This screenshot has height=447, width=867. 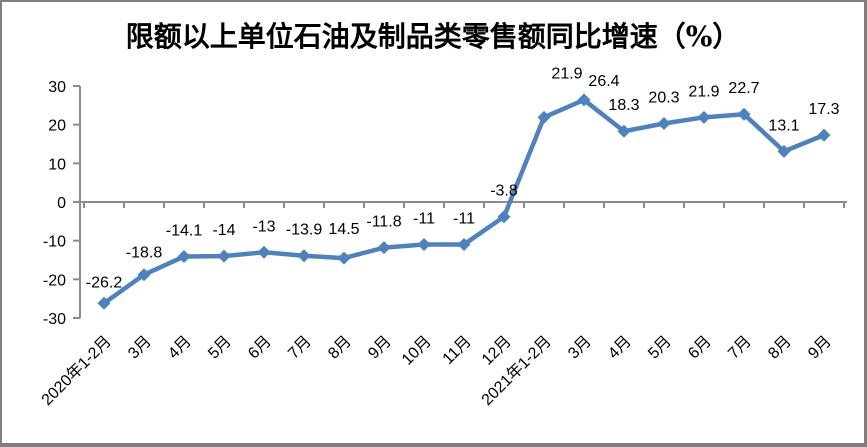 What do you see at coordinates (417, 351) in the screenshot?
I see `x-category-label: 10月` at bounding box center [417, 351].